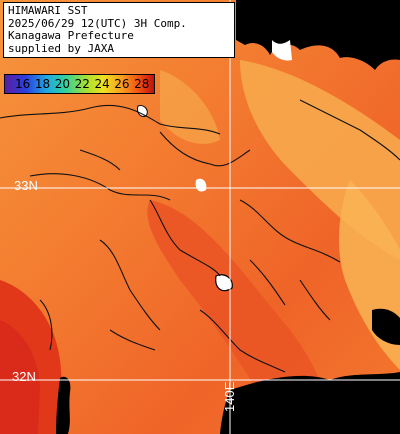  I want to click on land-mass, so click(318, 35).